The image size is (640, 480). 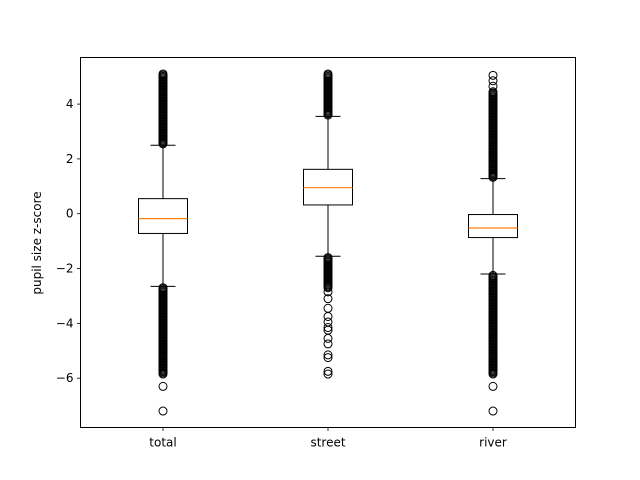 I want to click on x-tick-label: river, so click(x=493, y=443).